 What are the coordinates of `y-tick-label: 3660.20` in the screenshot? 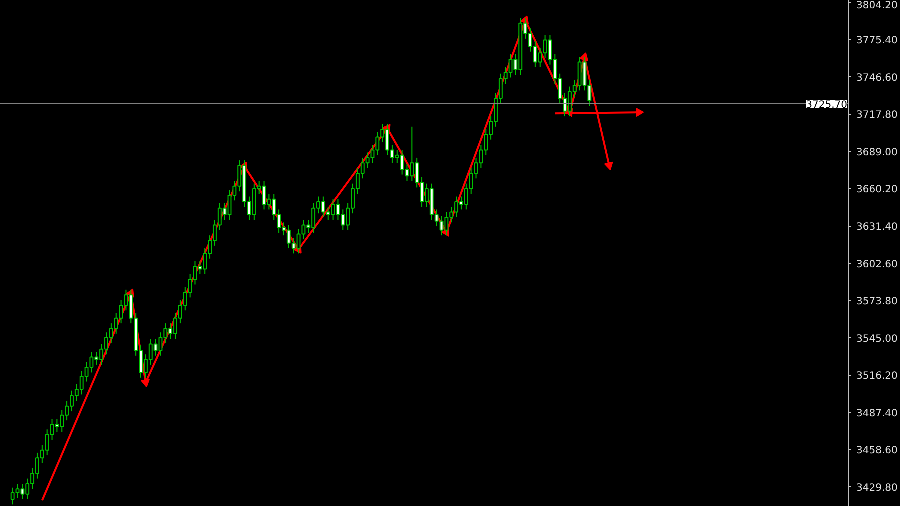 It's located at (877, 190).